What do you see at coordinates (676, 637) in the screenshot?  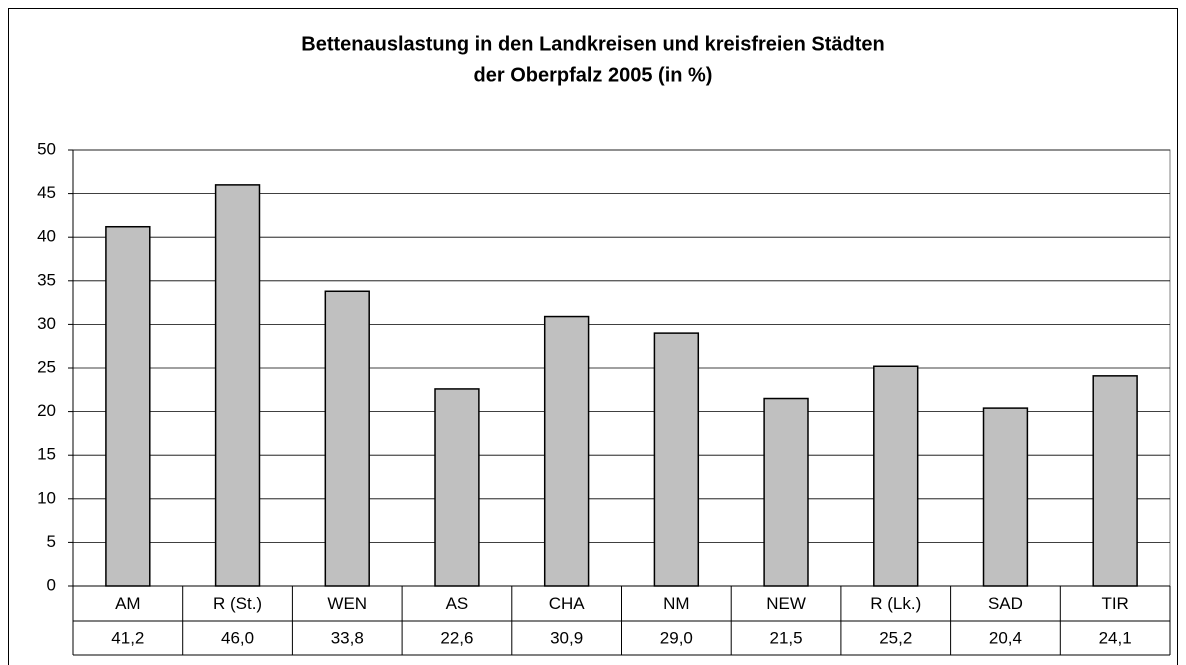 I see `value-label: 29,0` at bounding box center [676, 637].